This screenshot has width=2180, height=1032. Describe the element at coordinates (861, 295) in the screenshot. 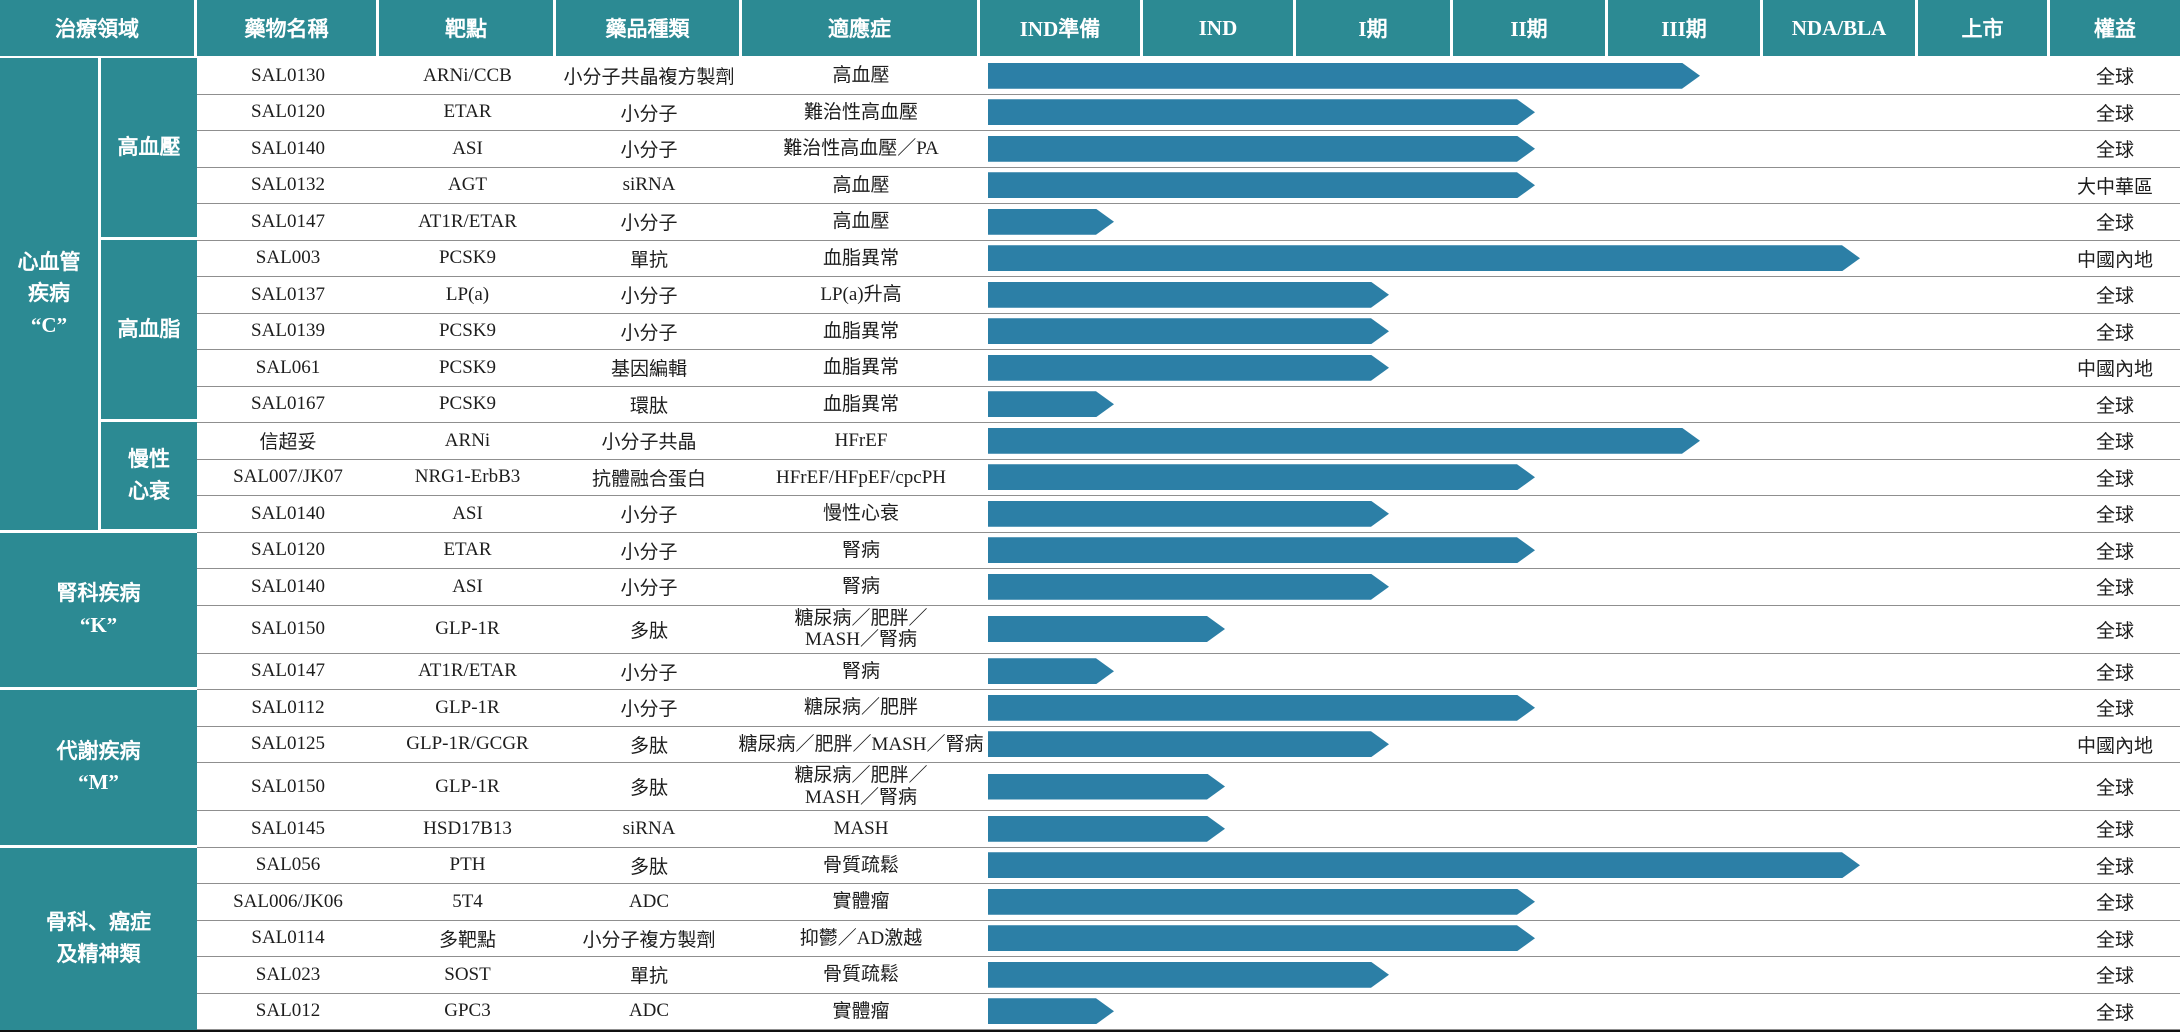

I see `indication-line: LP(a)升高` at that location.